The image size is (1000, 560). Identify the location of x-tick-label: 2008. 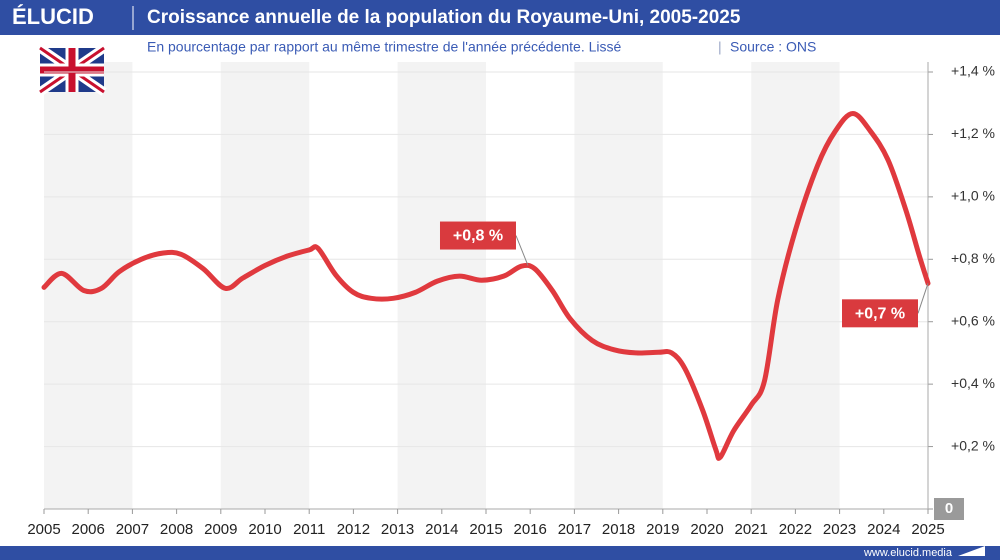
(176, 529).